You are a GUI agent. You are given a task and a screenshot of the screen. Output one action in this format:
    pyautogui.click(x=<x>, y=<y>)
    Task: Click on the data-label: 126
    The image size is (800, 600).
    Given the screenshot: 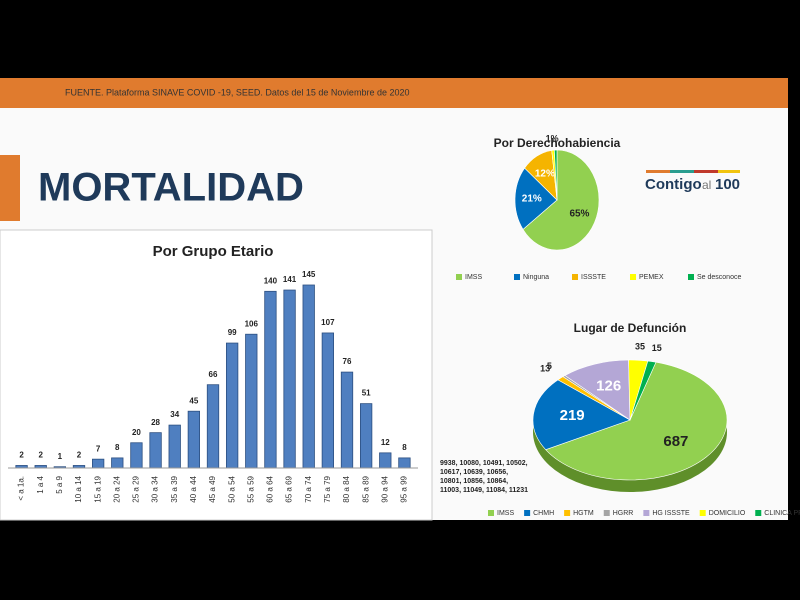 What is the action you would take?
    pyautogui.click(x=608, y=385)
    